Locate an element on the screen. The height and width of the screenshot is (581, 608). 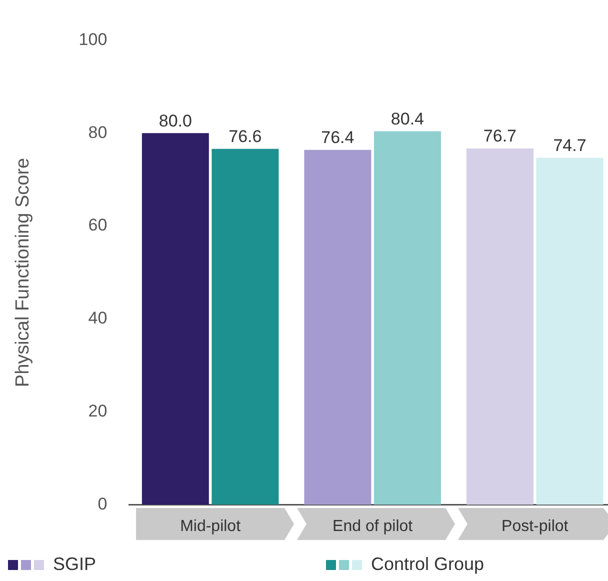
data-label: 76.7 is located at coordinates (500, 136).